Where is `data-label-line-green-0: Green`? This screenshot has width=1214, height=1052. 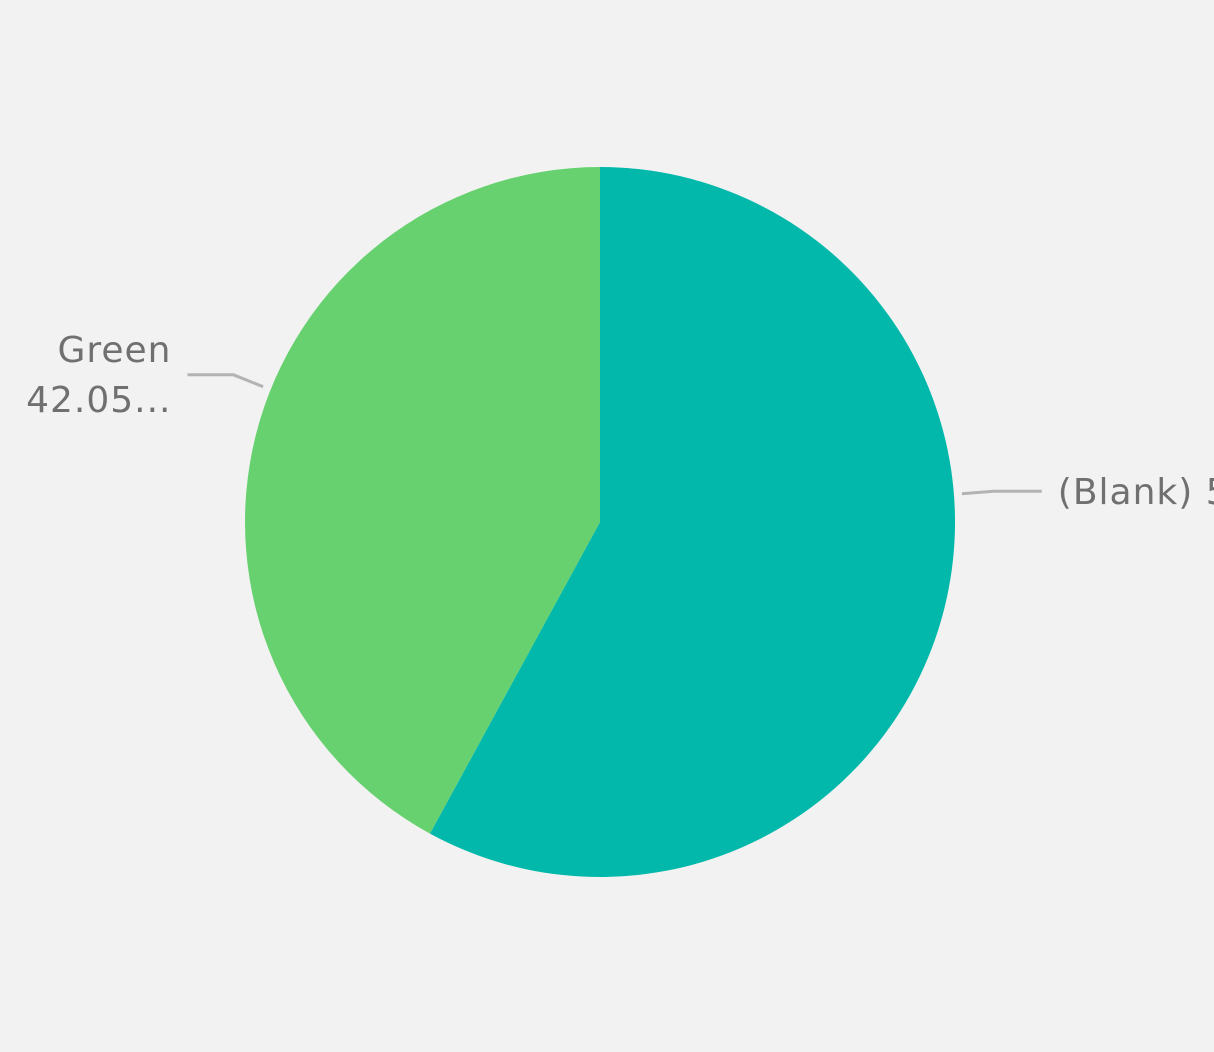
data-label-line-green-0: Green is located at coordinates (114, 350).